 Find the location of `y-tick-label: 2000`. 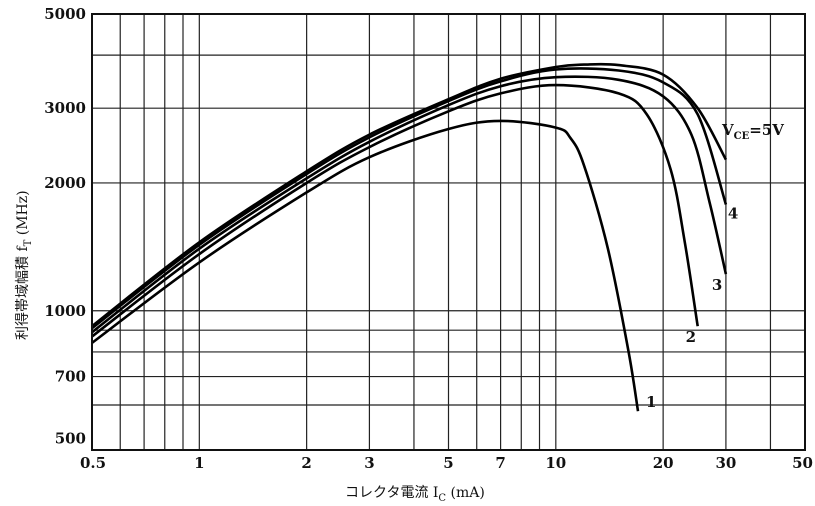

y-tick-label: 2000 is located at coordinates (65, 183).